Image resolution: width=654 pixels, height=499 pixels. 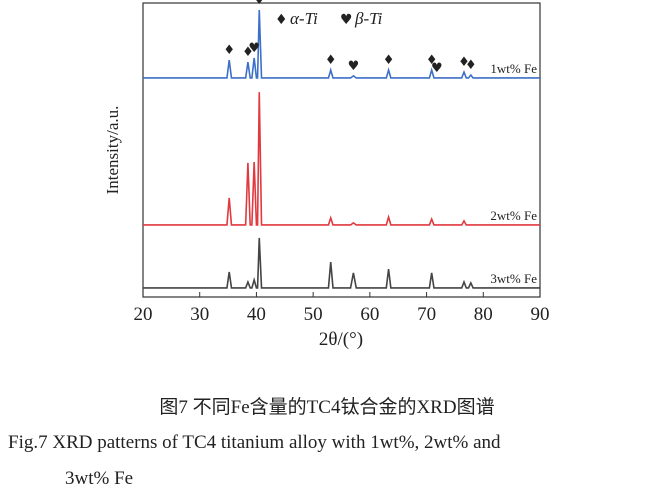 I want to click on x-tick-label: 40, so click(x=256, y=314).